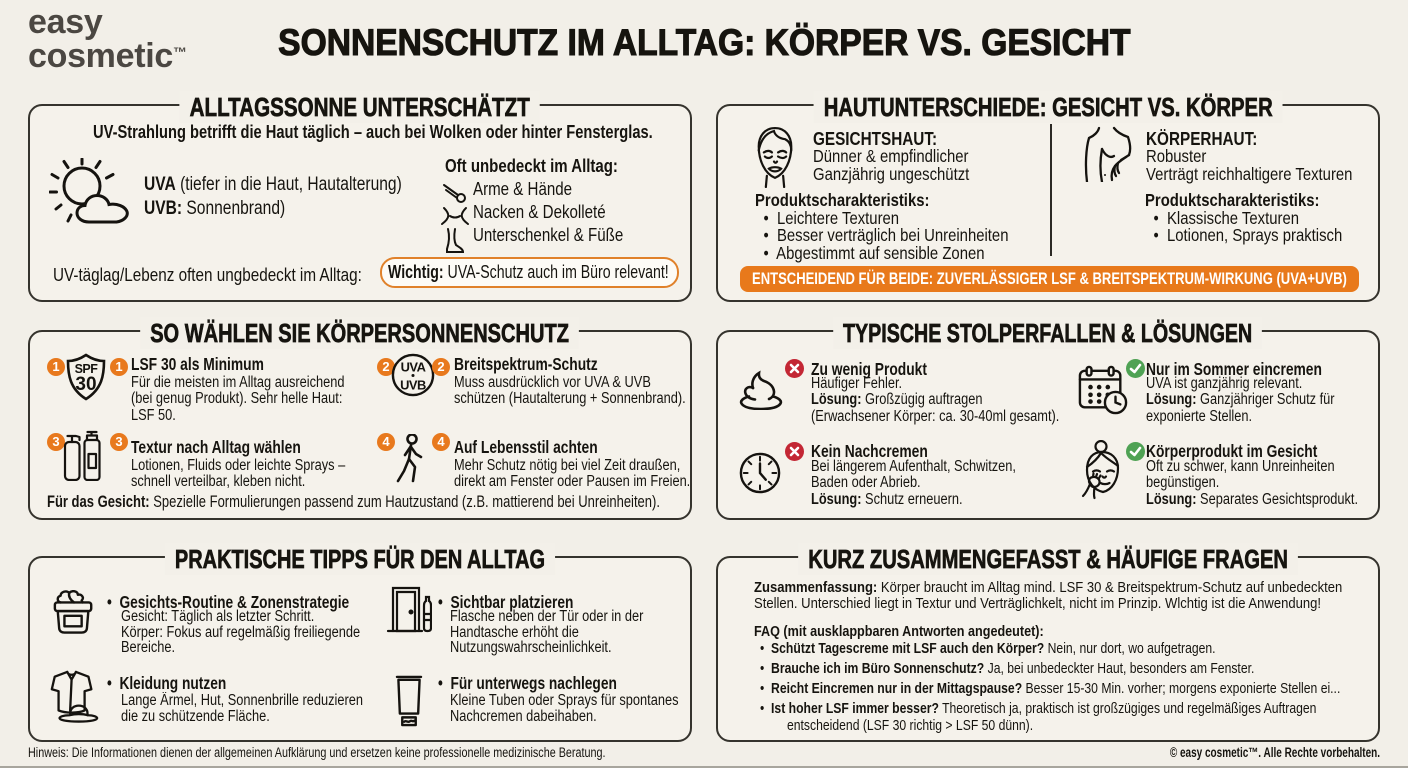 Image resolution: width=1408 pixels, height=768 pixels. What do you see at coordinates (413, 384) in the screenshot?
I see `svg-text: UVB` at bounding box center [413, 384].